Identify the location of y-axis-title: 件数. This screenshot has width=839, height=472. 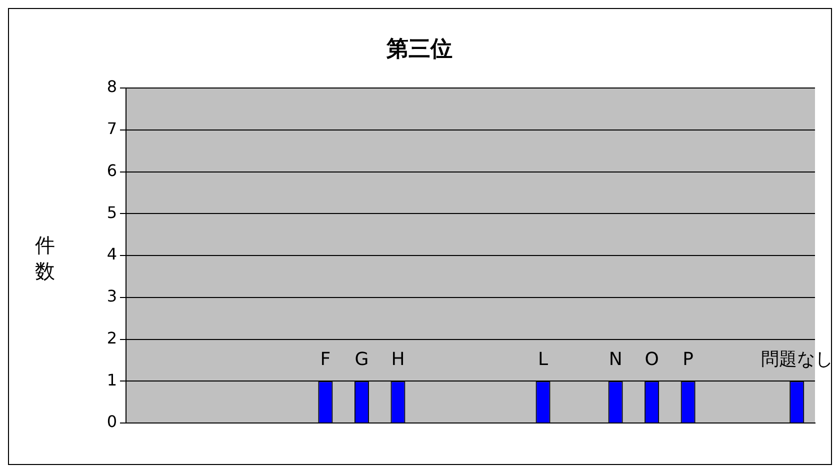
(45, 258).